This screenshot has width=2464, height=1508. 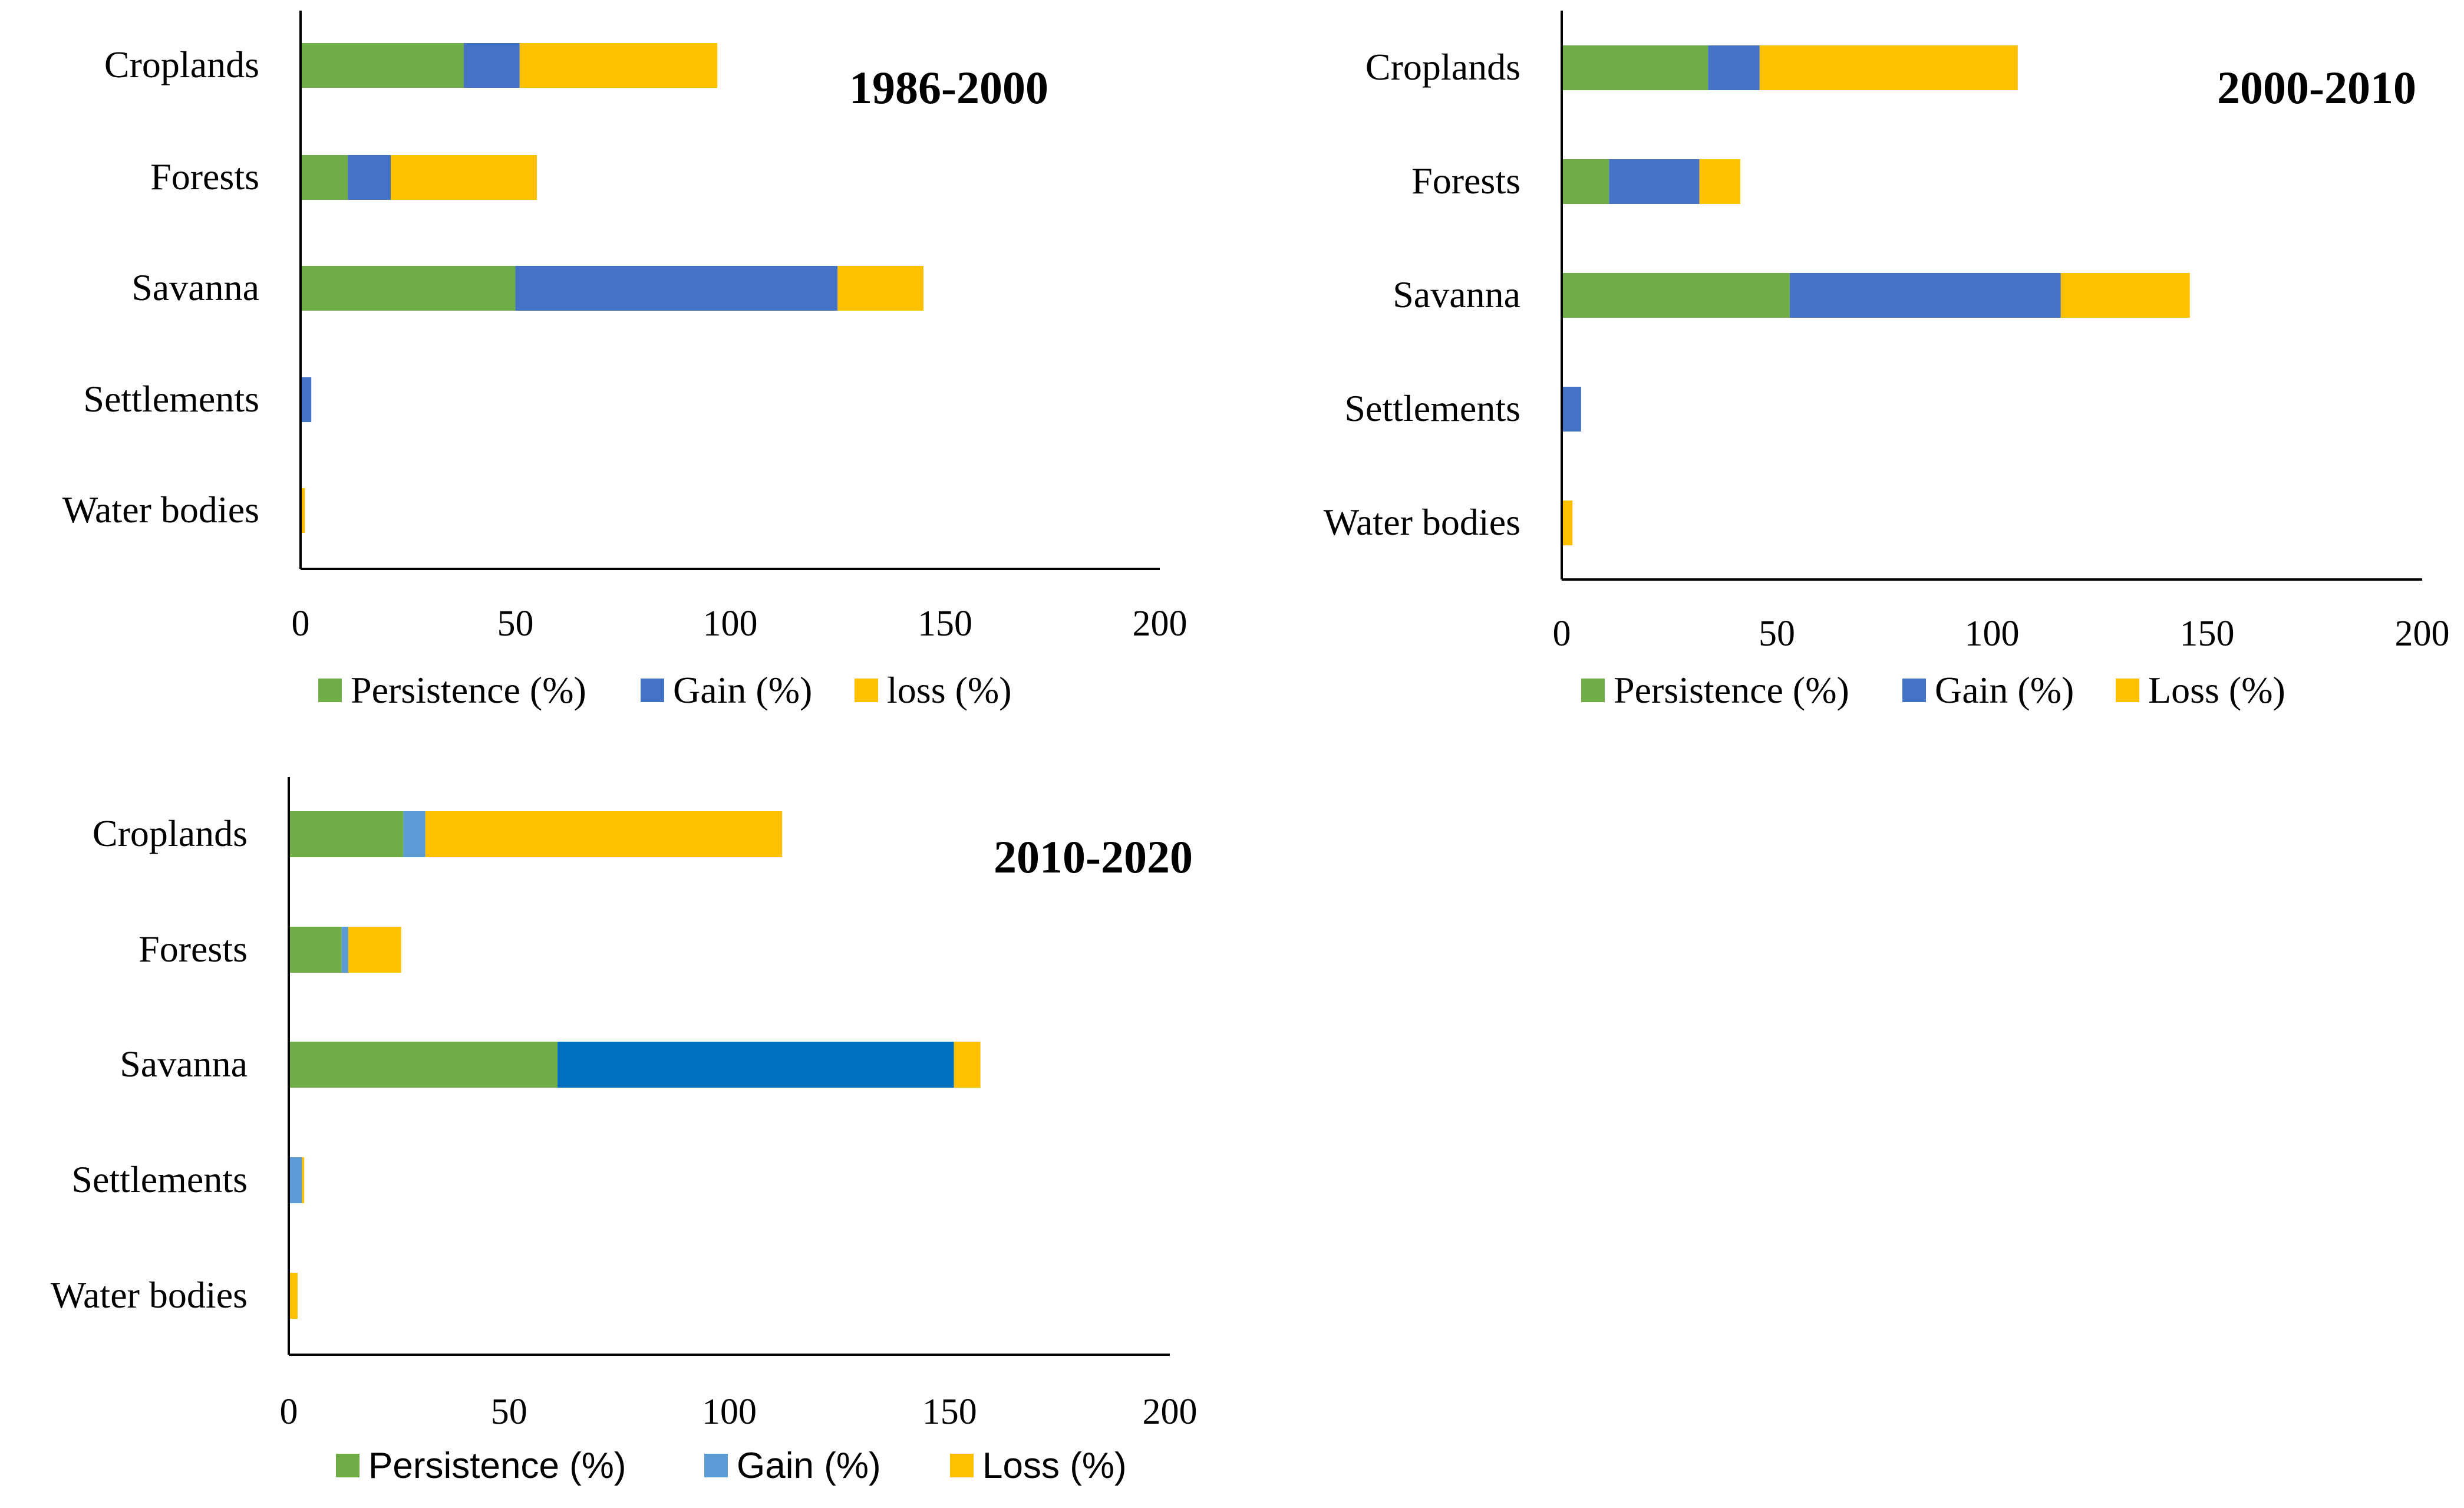 What do you see at coordinates (949, 690) in the screenshot?
I see `legend-label-loss: loss (%)` at bounding box center [949, 690].